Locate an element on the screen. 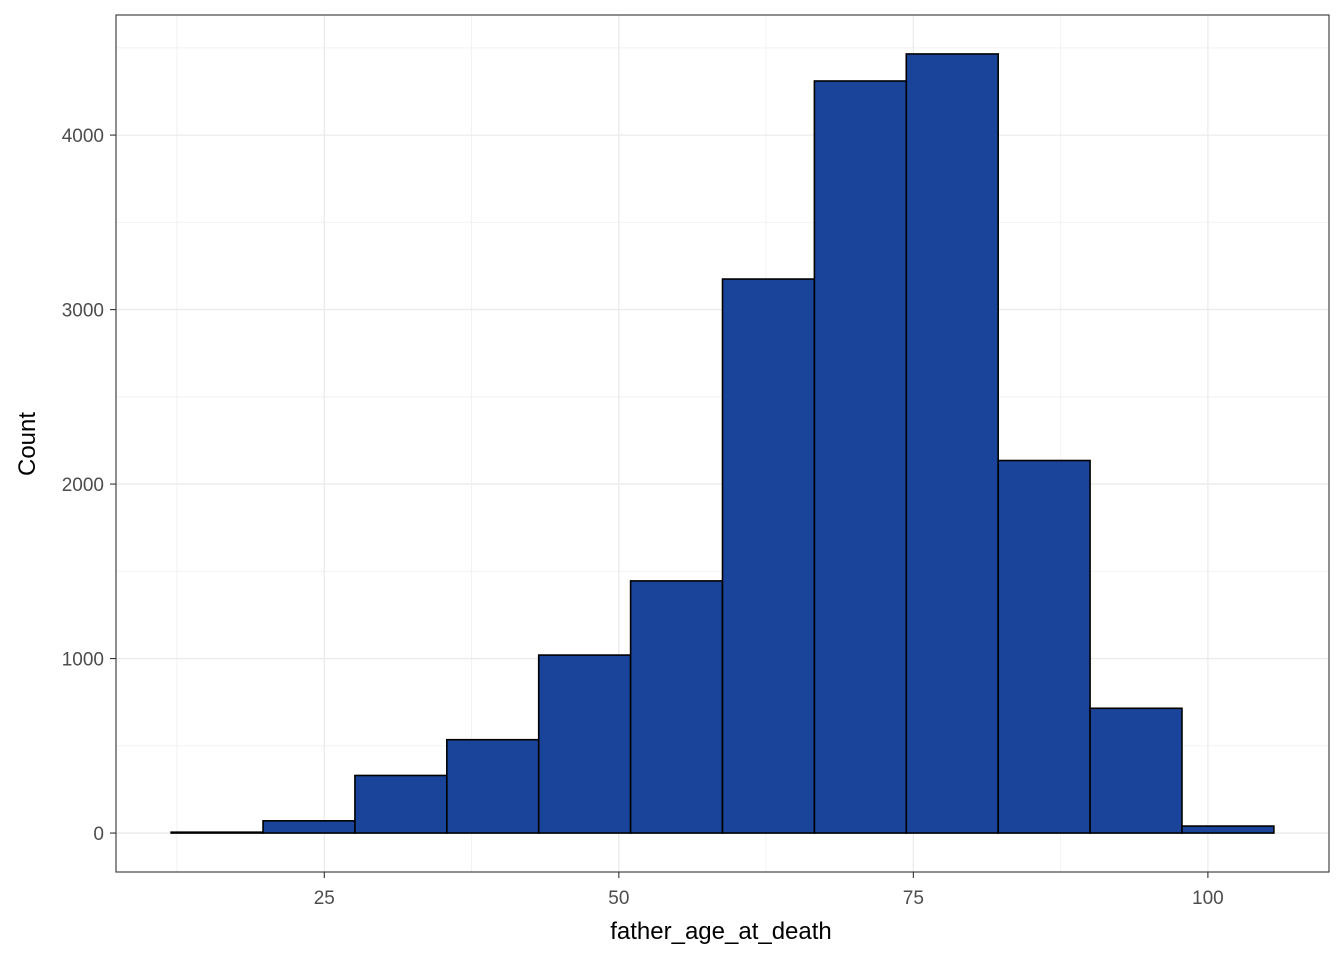  y-axis-title: Count is located at coordinates (27, 444).